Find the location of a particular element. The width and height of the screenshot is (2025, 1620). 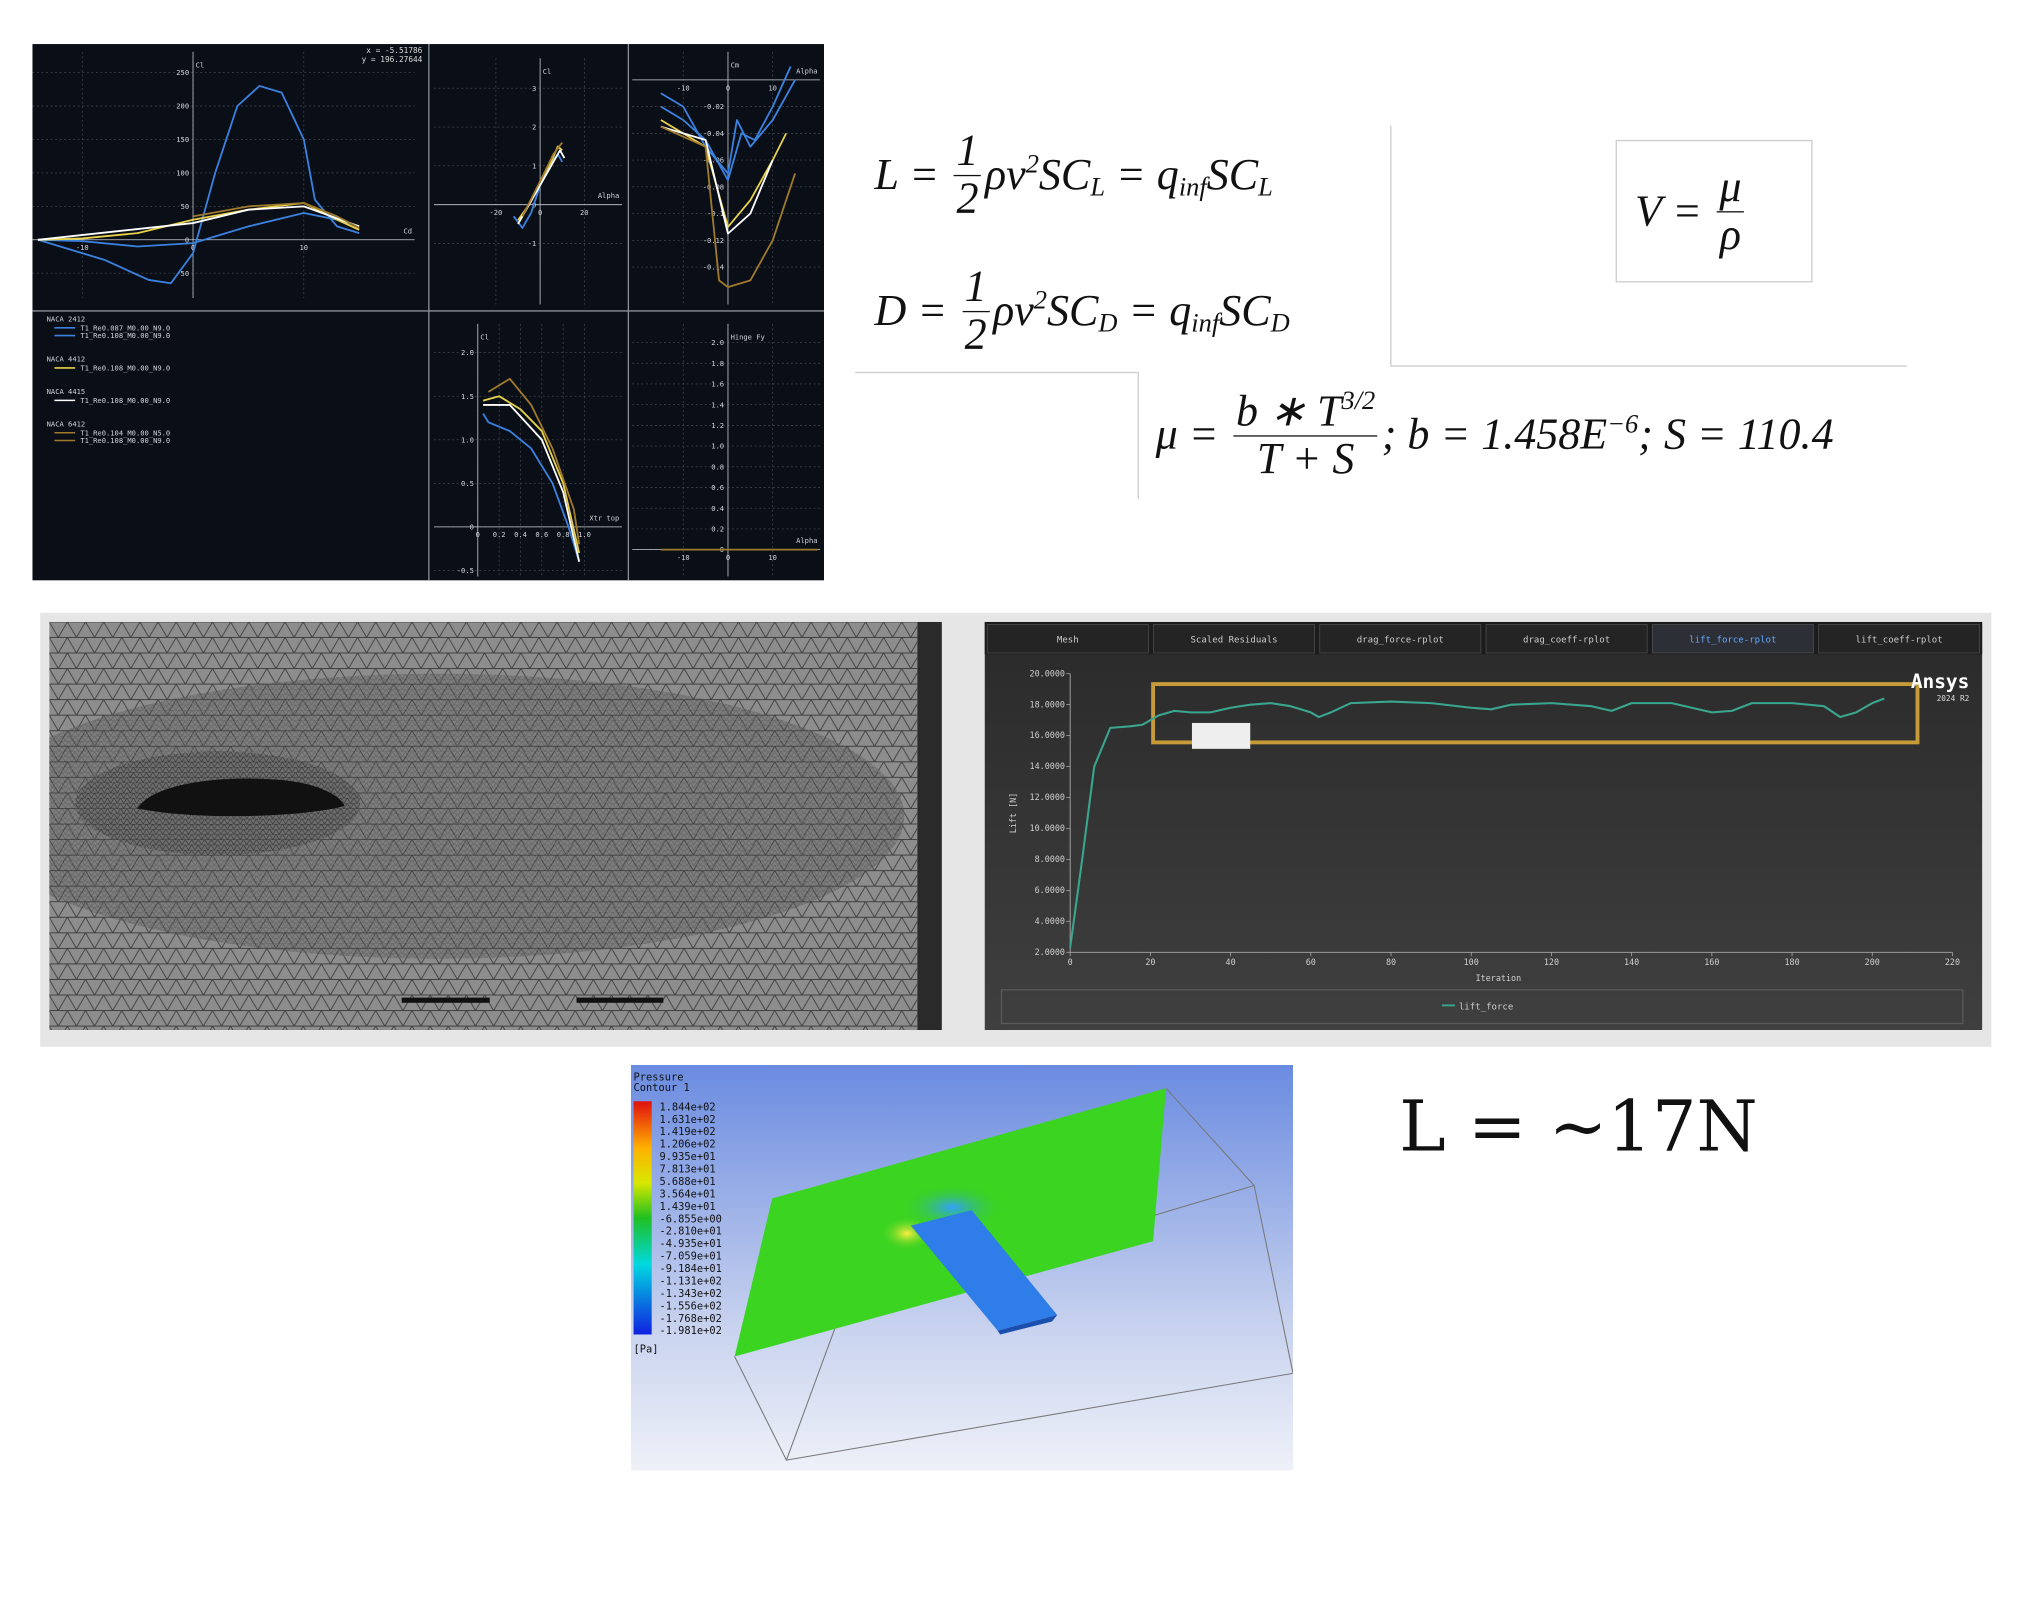

mesh-view is located at coordinates (495, 826).